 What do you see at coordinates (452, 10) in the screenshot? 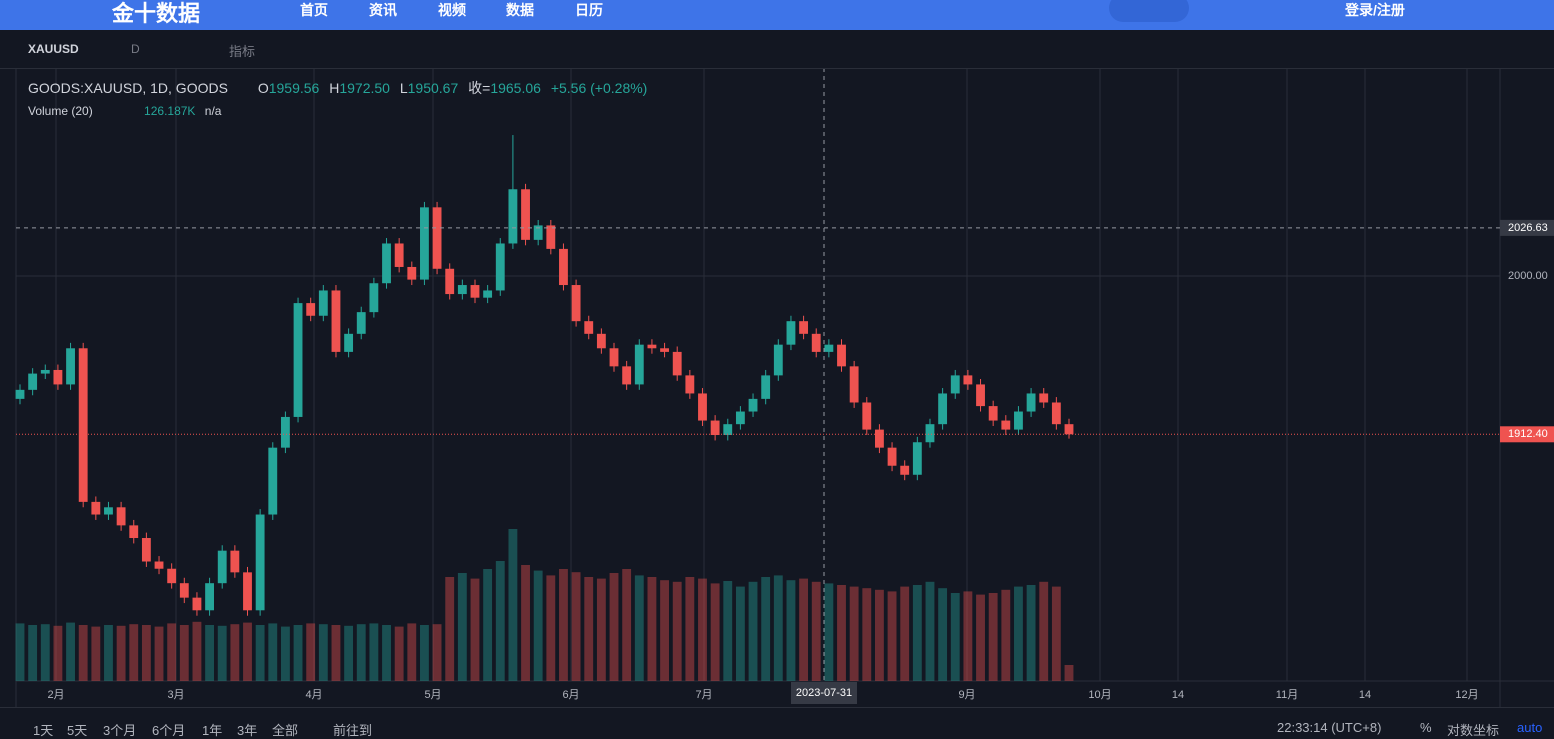
I see `nav-link: 视频` at bounding box center [452, 10].